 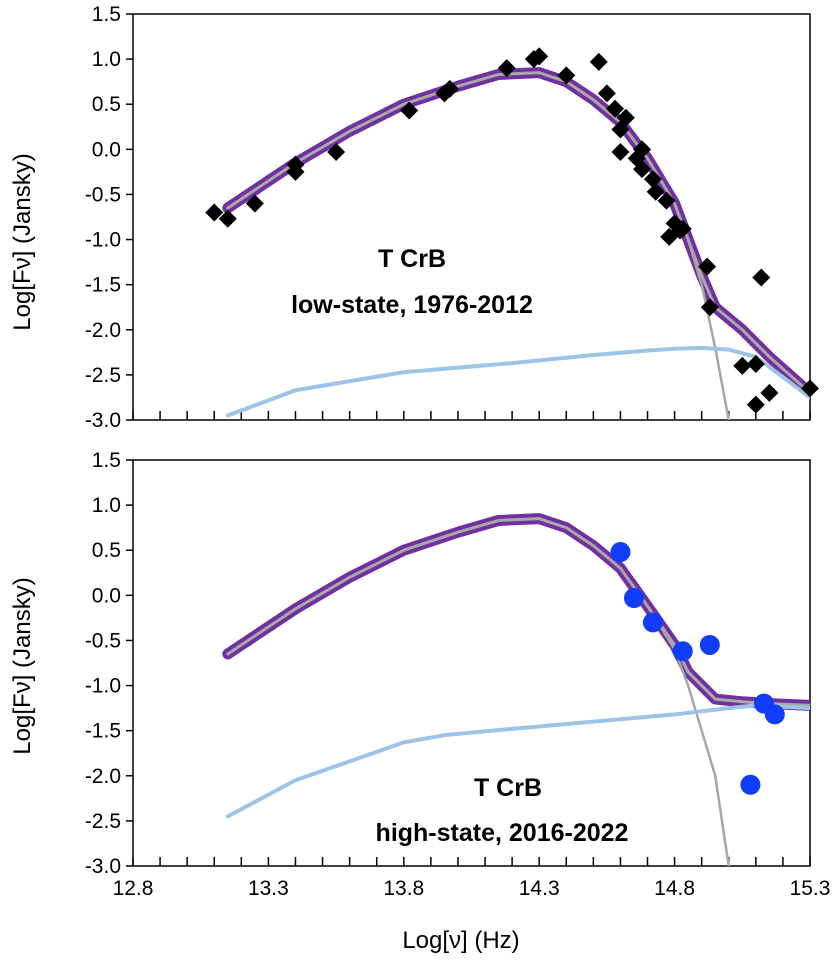 What do you see at coordinates (22, 241) in the screenshot?
I see `y-axis-title-top: Log[Fν] (Jansky)` at bounding box center [22, 241].